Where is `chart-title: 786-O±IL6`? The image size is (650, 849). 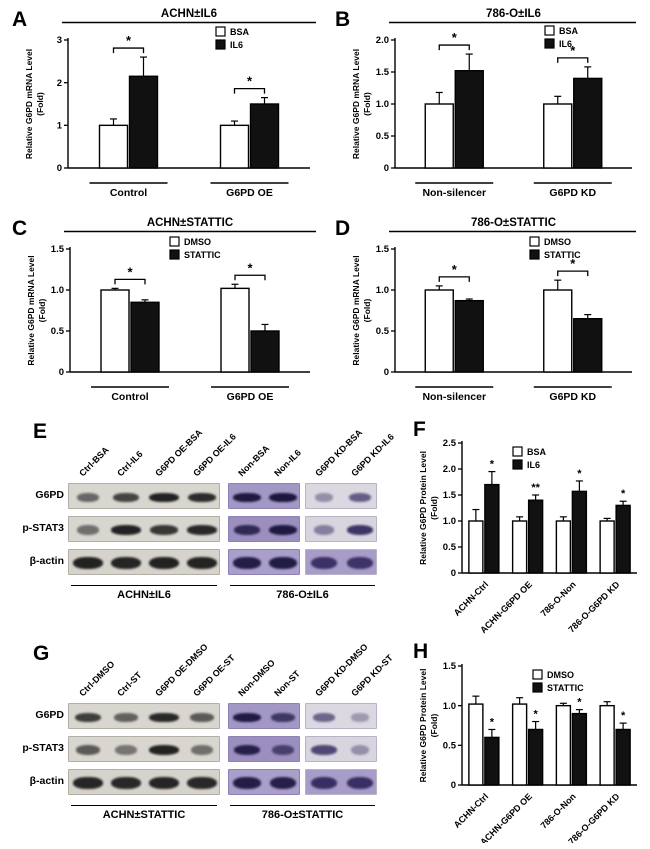
chart-title: 786-O±IL6 is located at coordinates (513, 14).